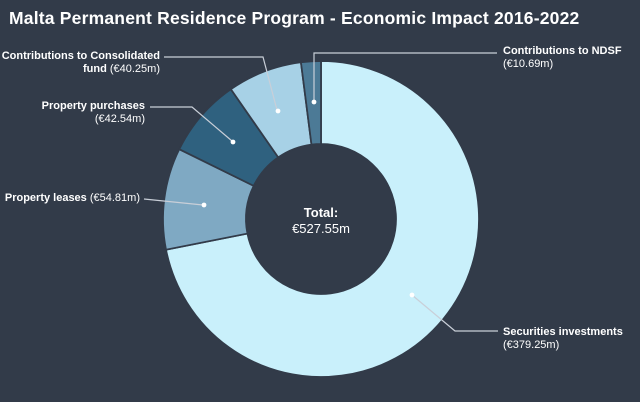 The height and width of the screenshot is (402, 640). What do you see at coordinates (528, 64) in the screenshot?
I see `slice-value: (€10.69m)` at bounding box center [528, 64].